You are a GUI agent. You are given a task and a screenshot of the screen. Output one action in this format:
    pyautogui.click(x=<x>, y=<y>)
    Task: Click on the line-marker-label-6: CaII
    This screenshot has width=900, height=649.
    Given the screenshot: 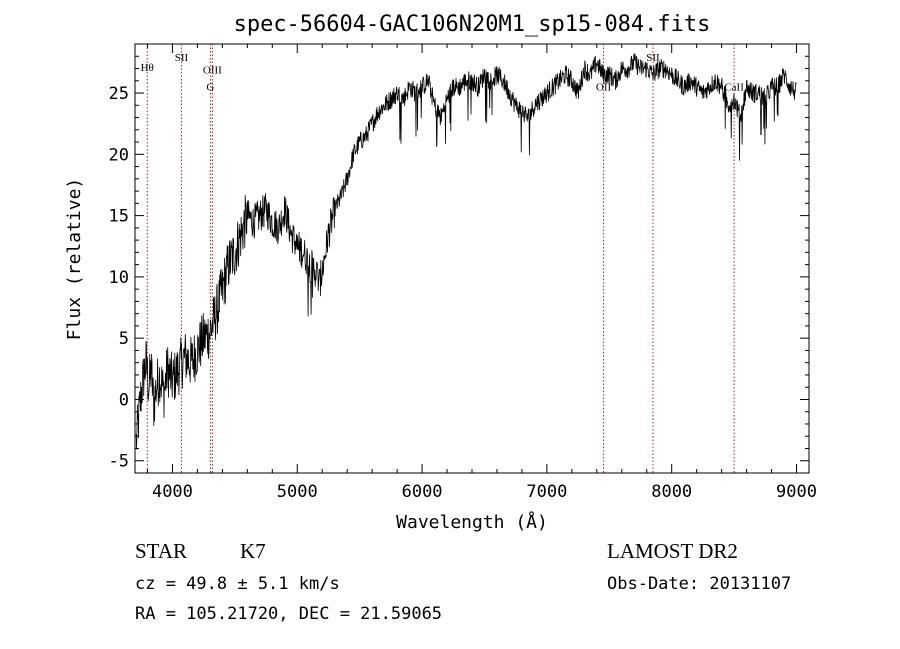 What is the action you would take?
    pyautogui.click(x=734, y=88)
    